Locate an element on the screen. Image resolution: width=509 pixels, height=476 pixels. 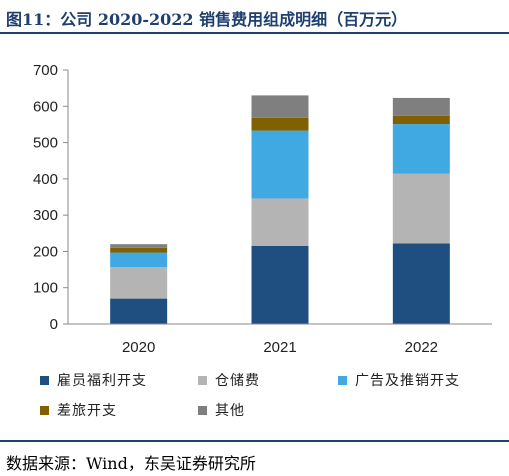
data-source: 数据来源：Wind，东吴证券研究所 is located at coordinates (131, 463).